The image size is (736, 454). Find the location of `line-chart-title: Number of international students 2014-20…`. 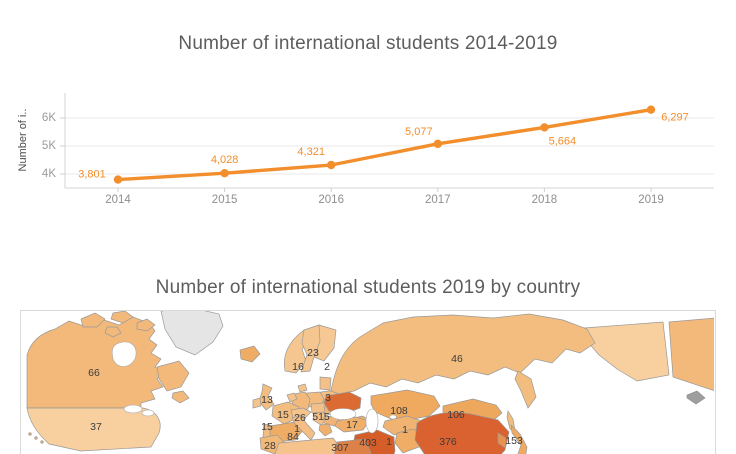

line-chart-title: Number of international students 2014-20… is located at coordinates (368, 43).